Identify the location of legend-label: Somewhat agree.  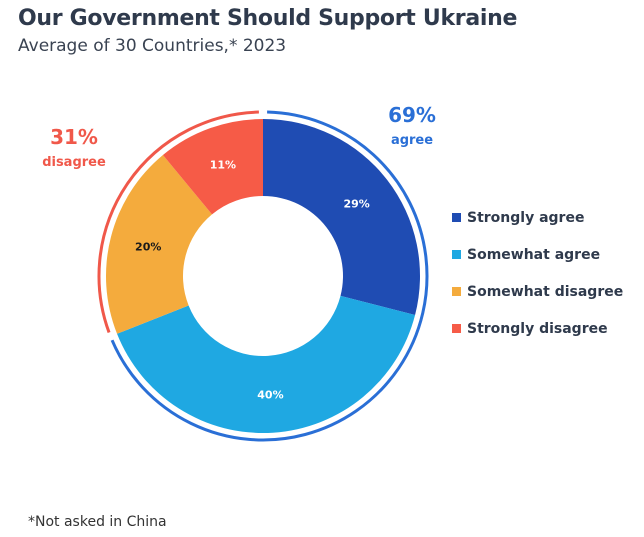
(534, 254).